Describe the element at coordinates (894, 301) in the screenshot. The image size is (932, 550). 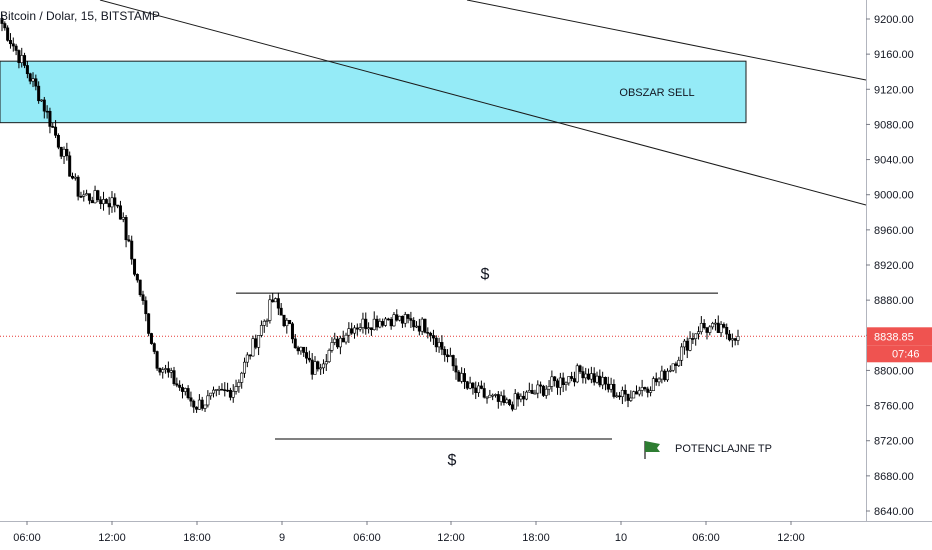
I see `price-tick-label: 8880.00` at that location.